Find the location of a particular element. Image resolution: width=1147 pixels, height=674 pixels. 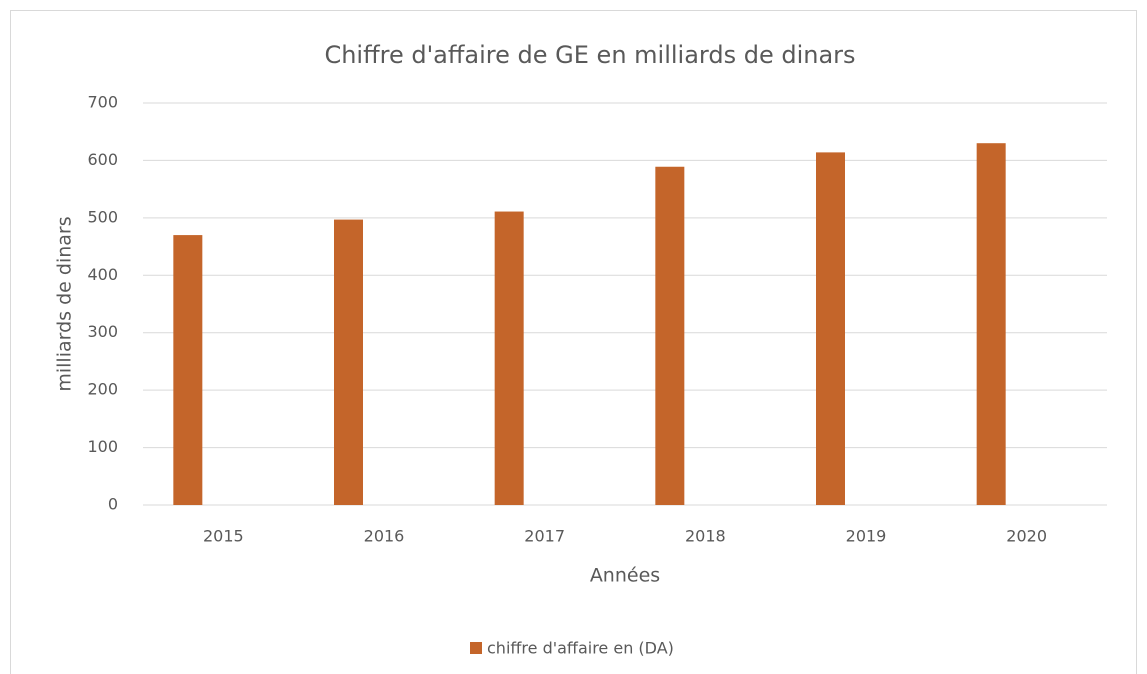

x-tick-label: 2017 is located at coordinates (544, 536).